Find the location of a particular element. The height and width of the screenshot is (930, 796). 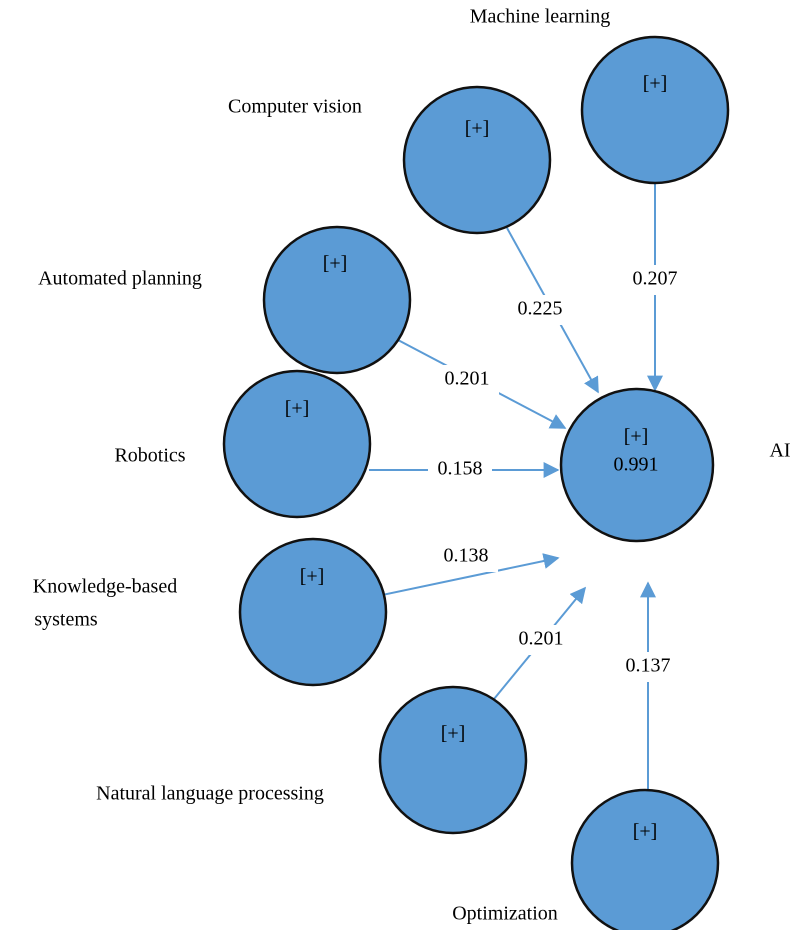

node-label: Computer vision is located at coordinates (295, 107).